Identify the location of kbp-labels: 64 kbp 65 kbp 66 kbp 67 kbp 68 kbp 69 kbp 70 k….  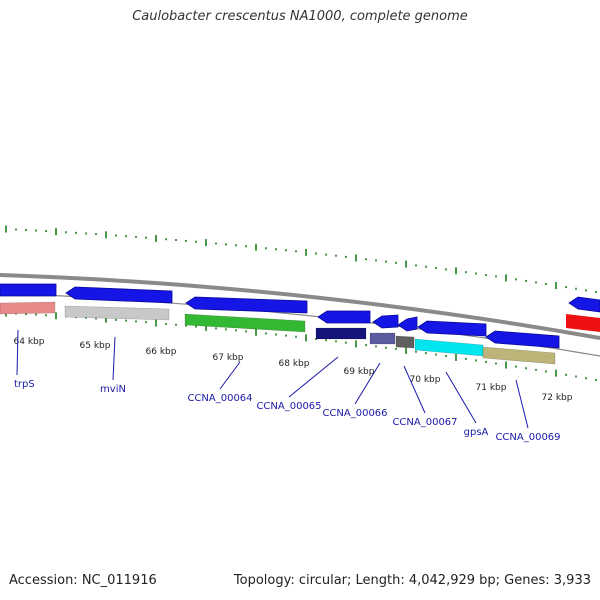
(293, 370).